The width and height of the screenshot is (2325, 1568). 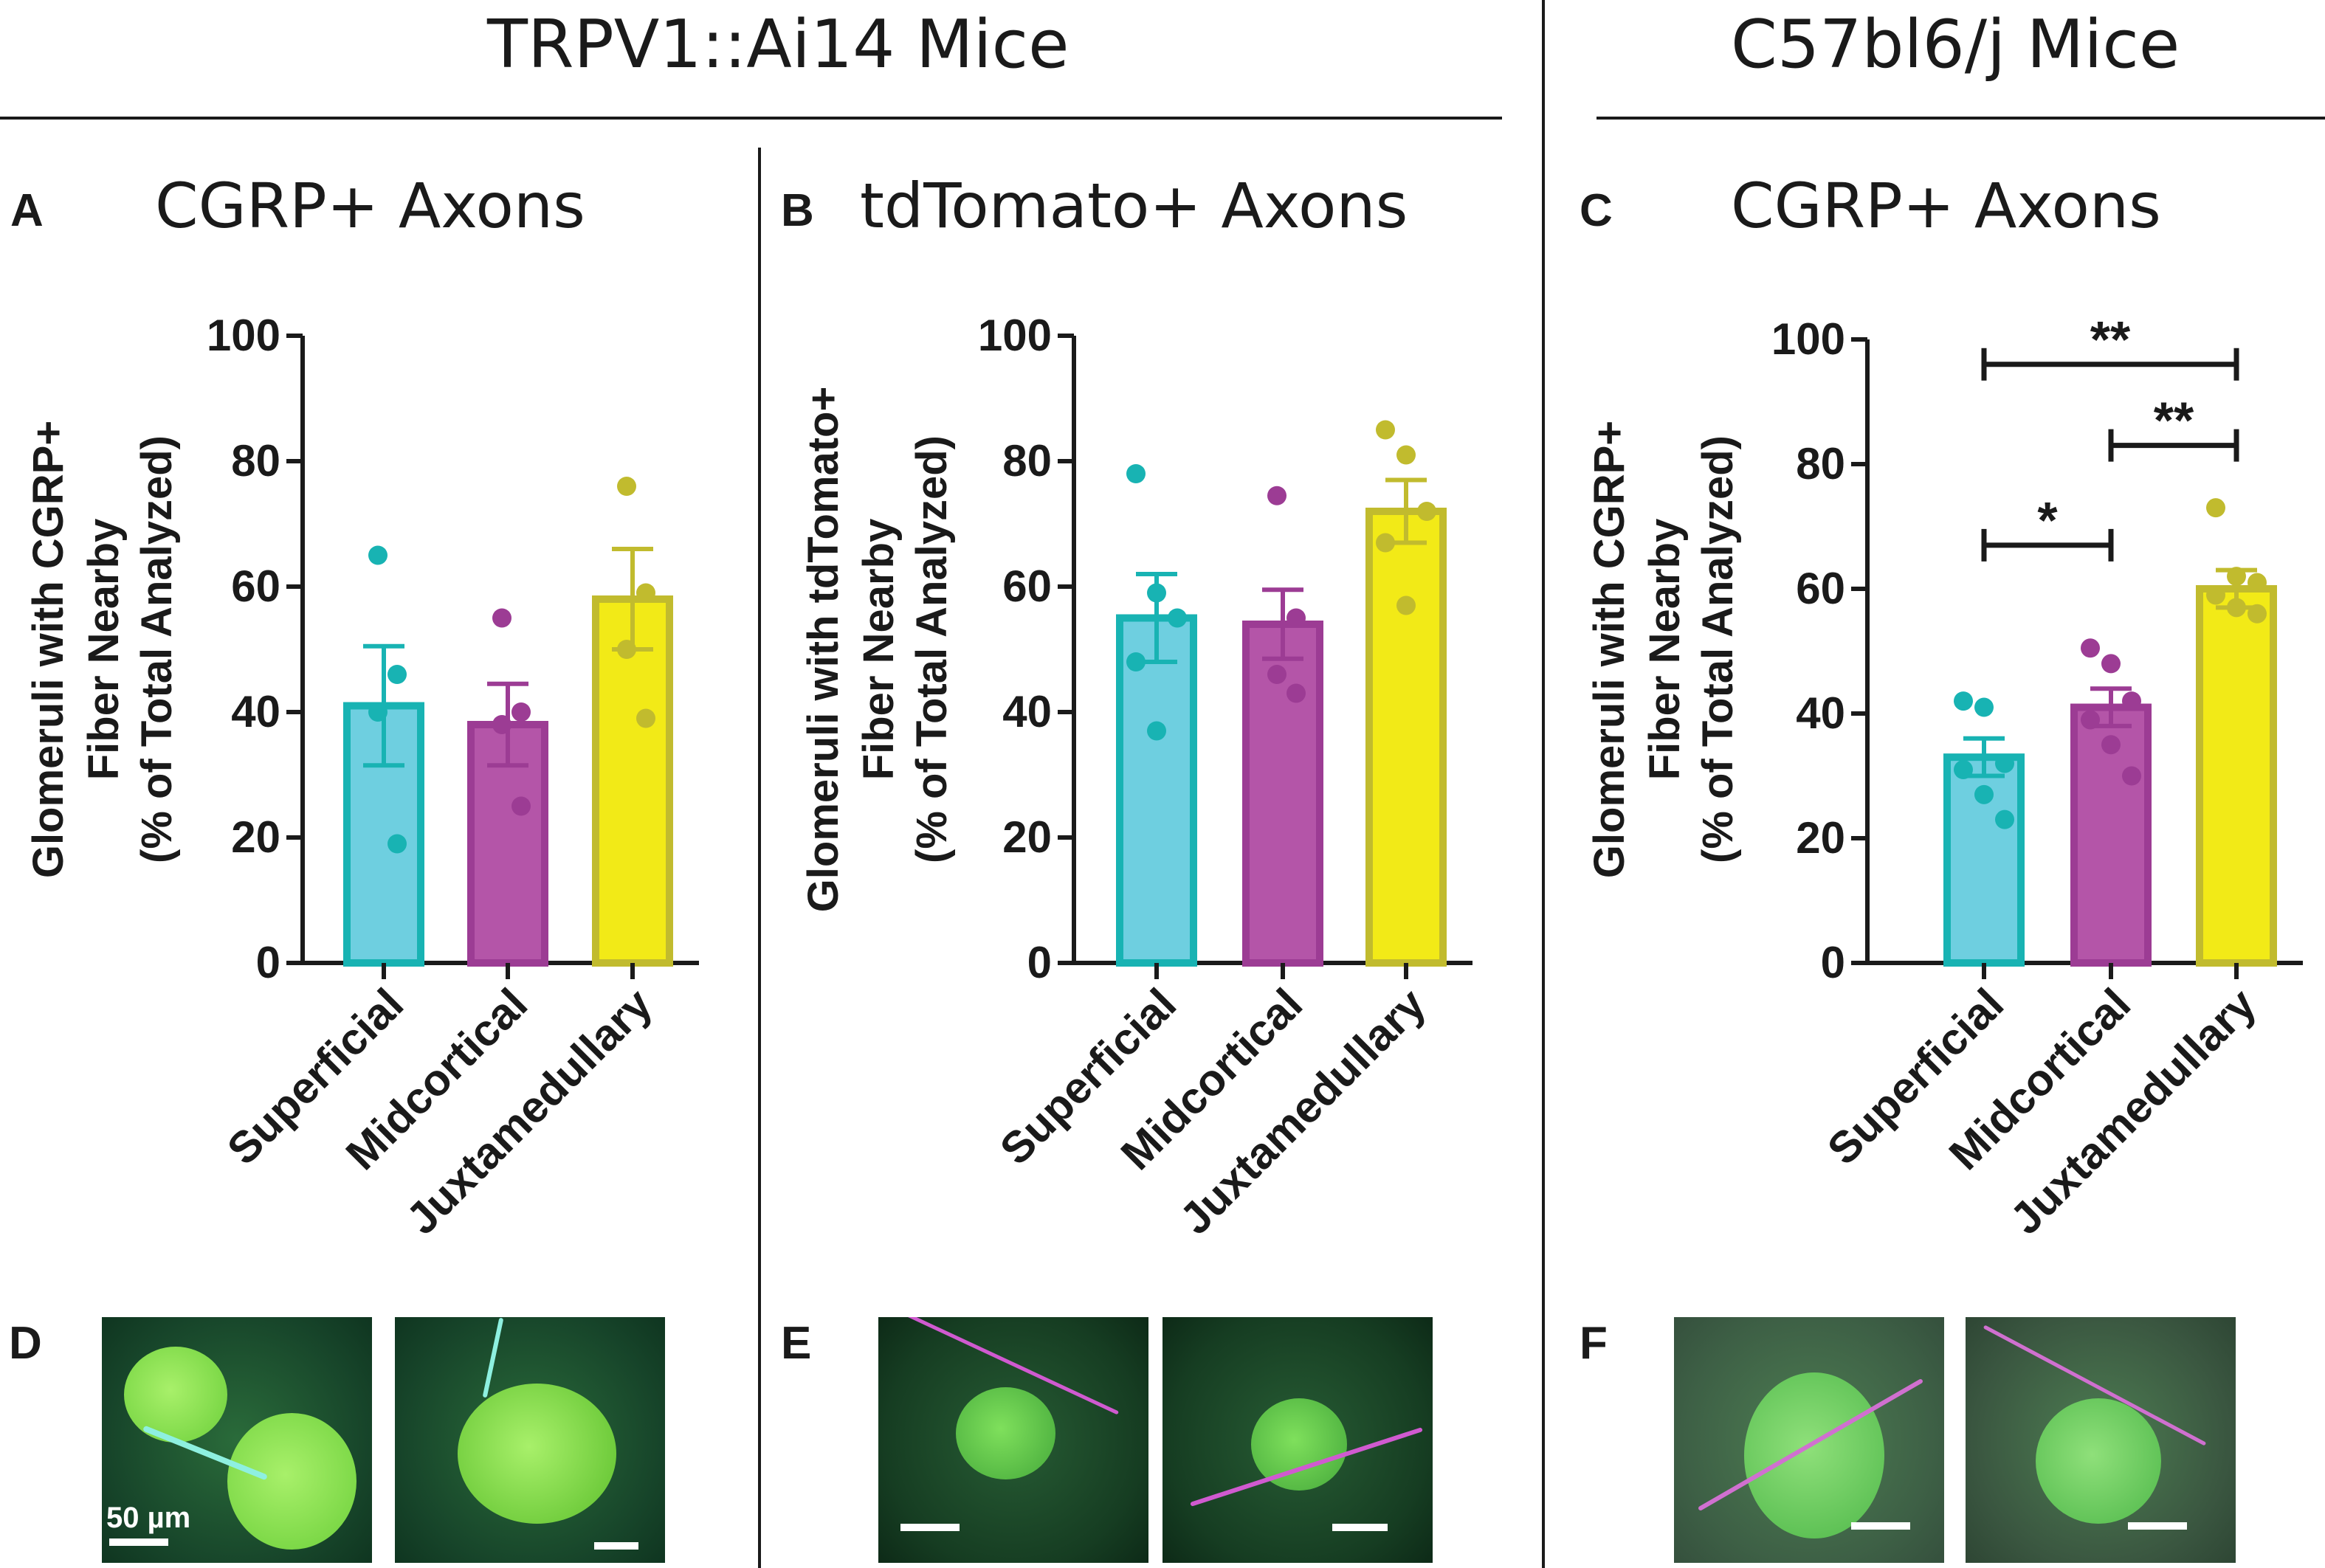 I want to click on bar-juxtamedullary, so click(x=2236, y=776).